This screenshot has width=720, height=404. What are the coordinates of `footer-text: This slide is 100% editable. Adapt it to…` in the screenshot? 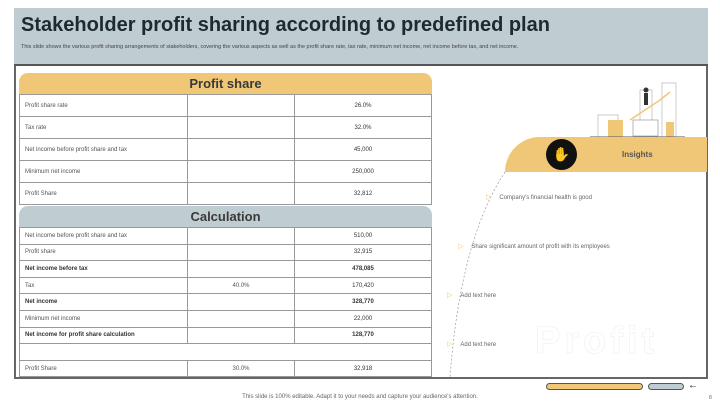 It's located at (360, 397).